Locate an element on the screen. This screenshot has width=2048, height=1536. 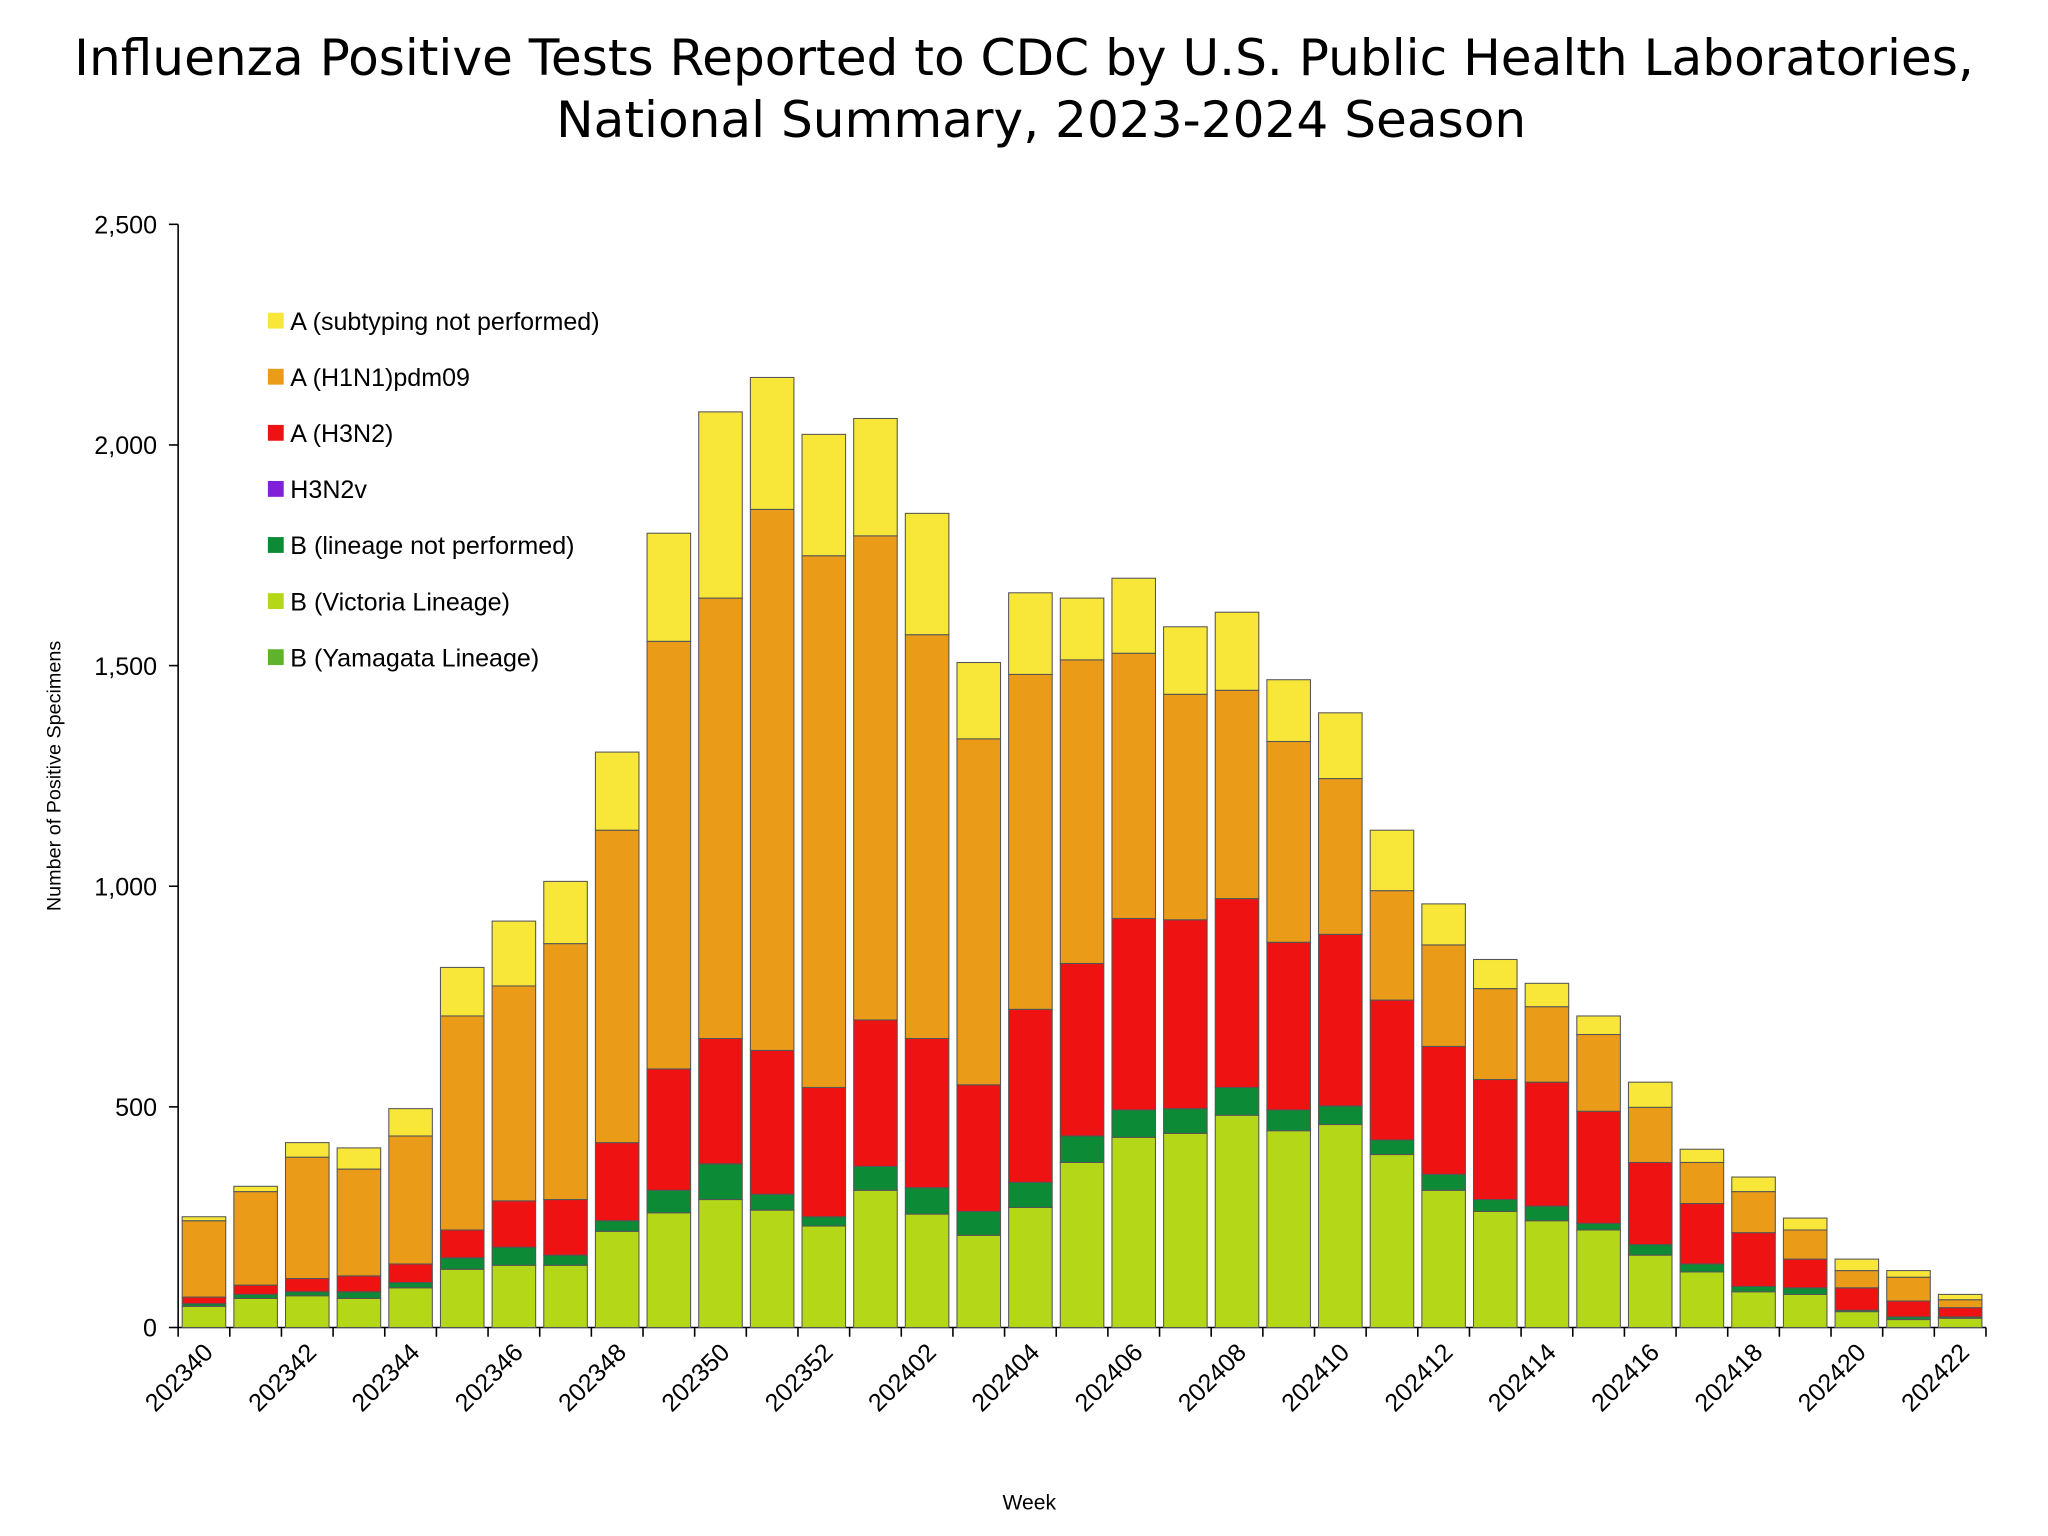
y-tick-label: 2,000 is located at coordinates (125, 446).